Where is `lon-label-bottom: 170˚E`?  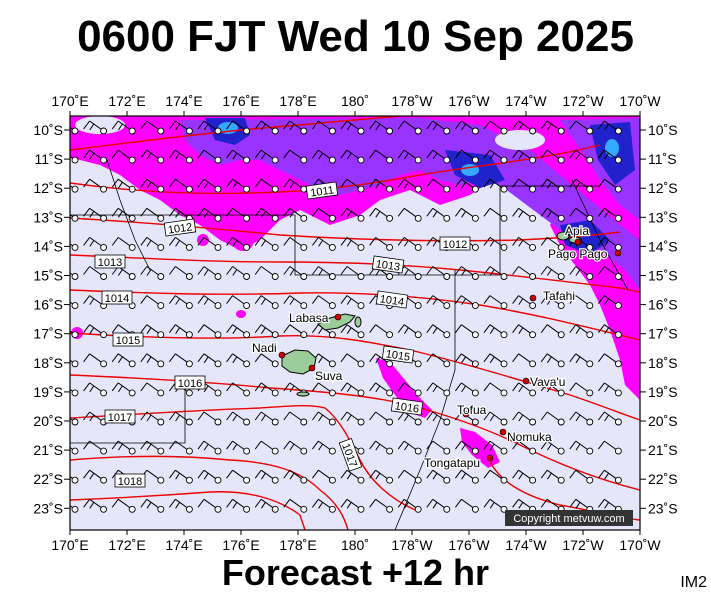
lon-label-bottom: 170˚E is located at coordinates (69, 545).